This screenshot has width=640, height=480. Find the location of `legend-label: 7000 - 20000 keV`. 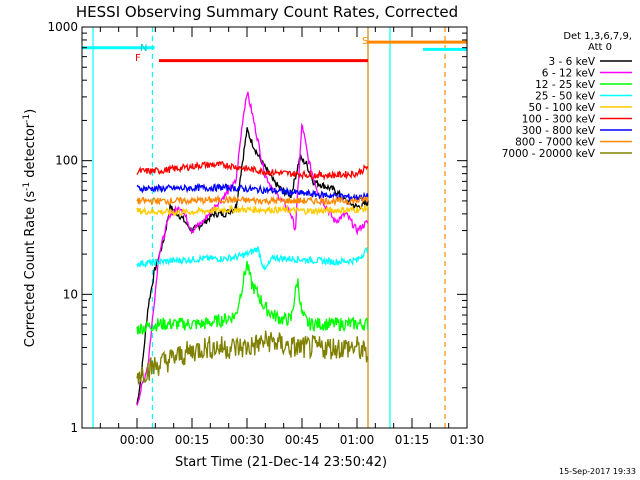

legend-label: 7000 - 20000 keV is located at coordinates (549, 154).